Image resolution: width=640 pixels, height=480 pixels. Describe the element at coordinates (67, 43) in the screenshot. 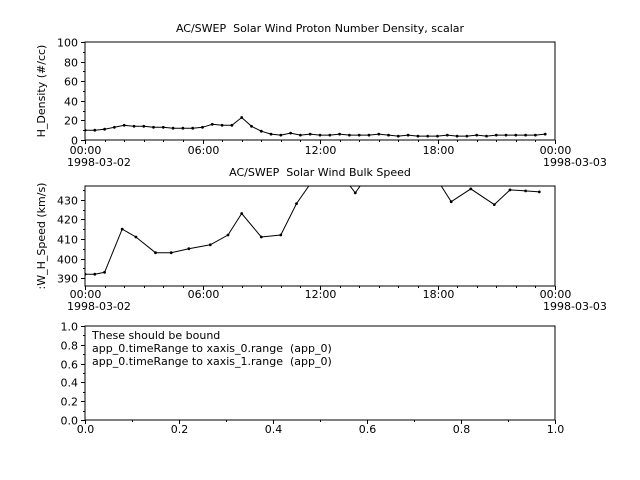

I see `y-tick-label: 100` at that location.